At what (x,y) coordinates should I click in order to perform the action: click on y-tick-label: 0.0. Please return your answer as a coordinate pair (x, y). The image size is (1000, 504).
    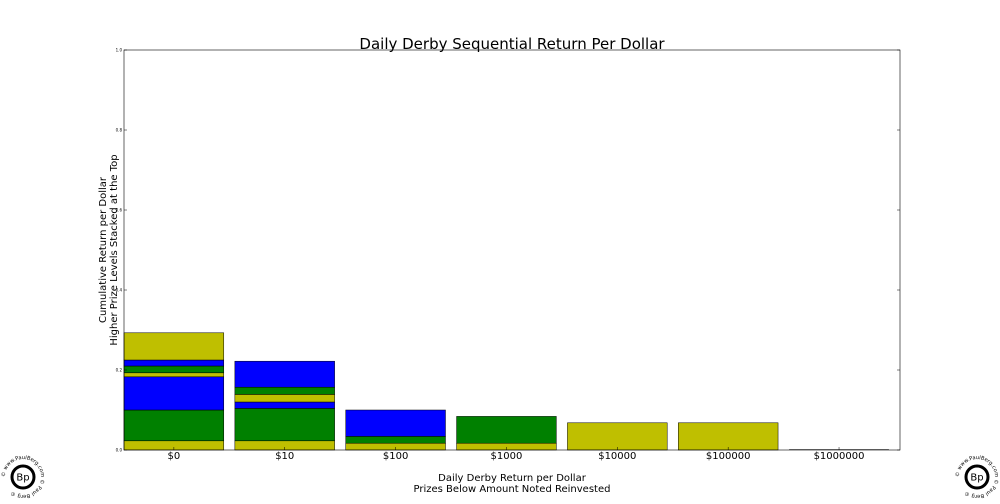
    Looking at the image, I should click on (119, 450).